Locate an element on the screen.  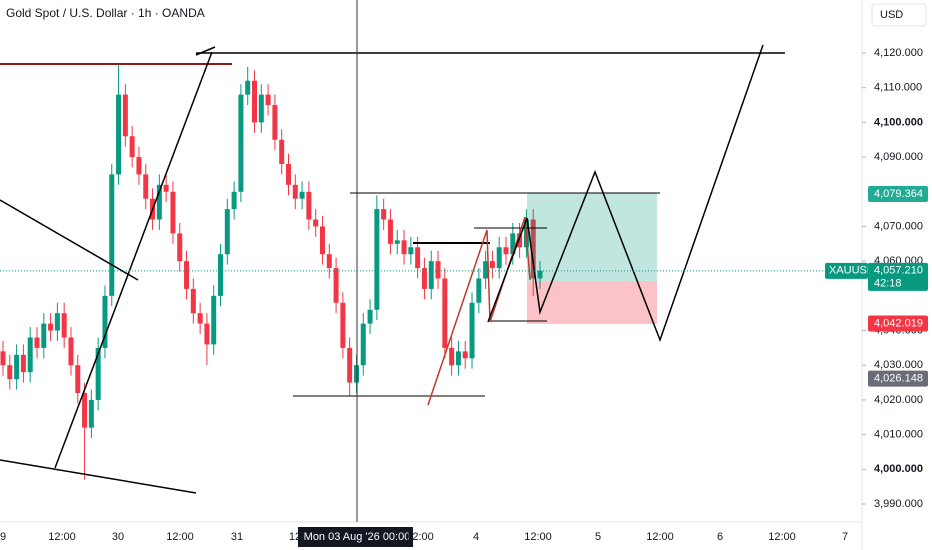
chart-title: Gold Spot / U.S. Dollar · 1h · OANDA is located at coordinates (105, 13).